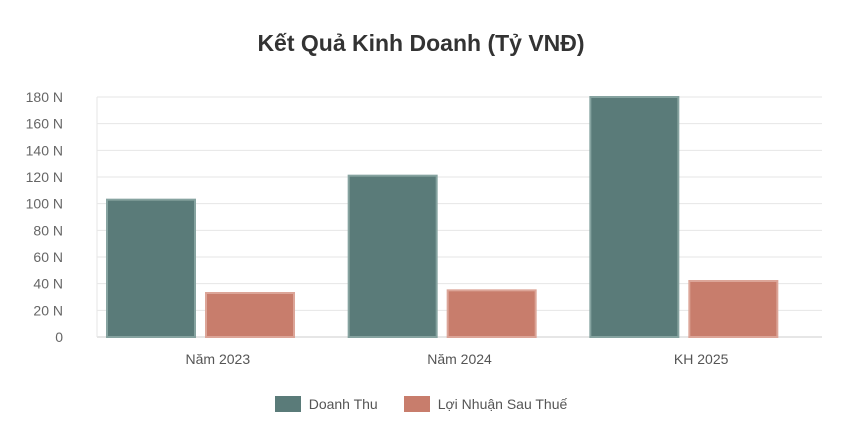 Image resolution: width=842 pixels, height=423 pixels. What do you see at coordinates (44, 124) in the screenshot?
I see `y-tick-label: 160 N` at bounding box center [44, 124].